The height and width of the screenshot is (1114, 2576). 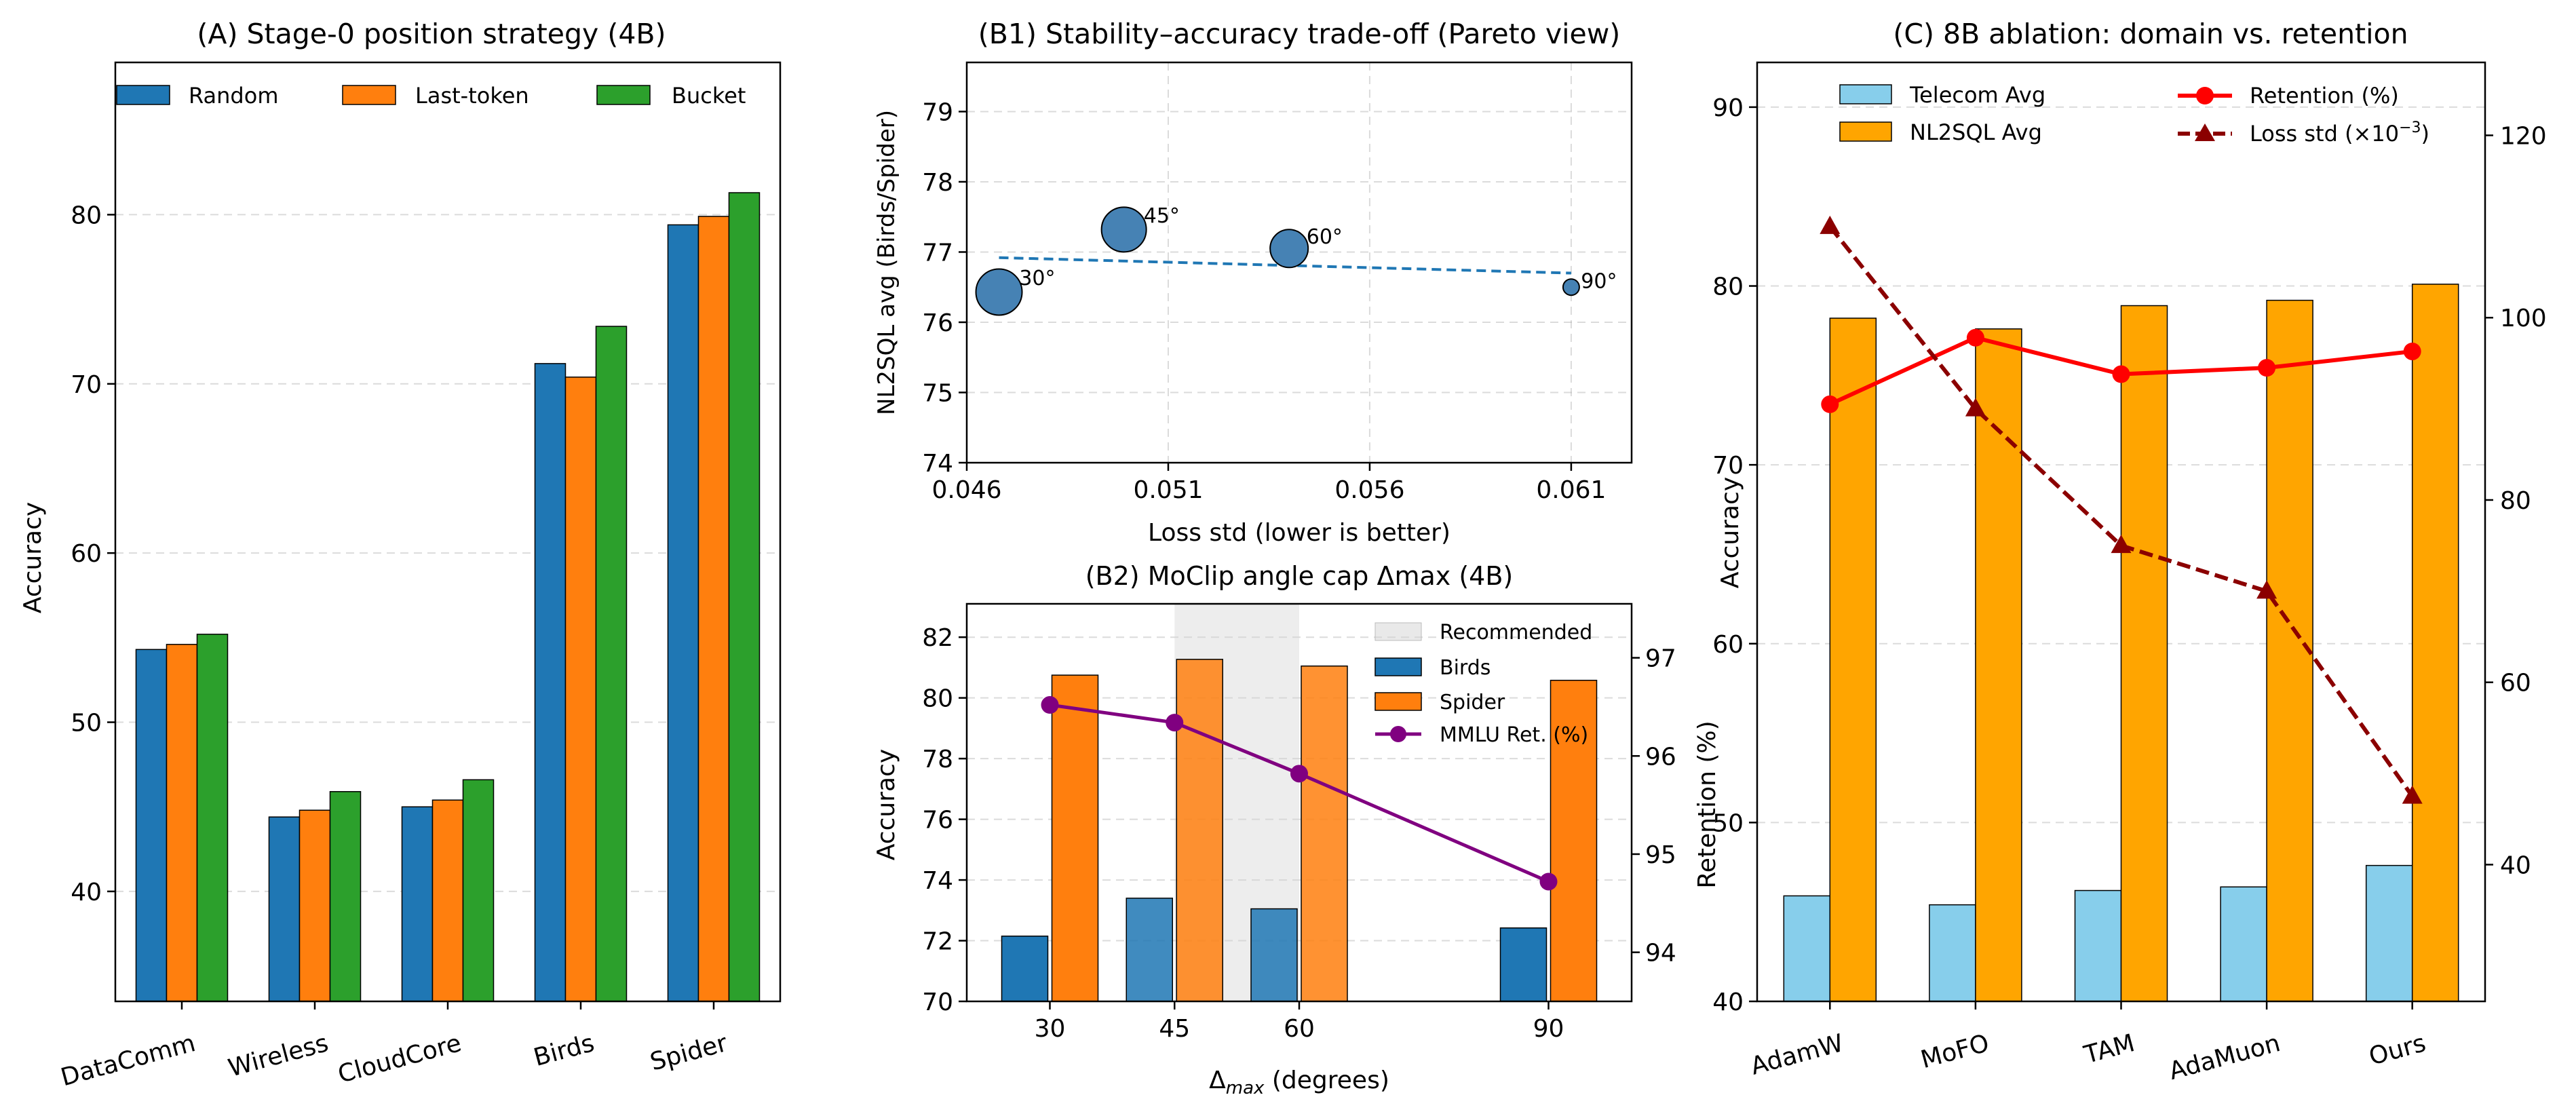 What do you see at coordinates (417, 904) in the screenshot?
I see `bar-random-cloudcore` at bounding box center [417, 904].